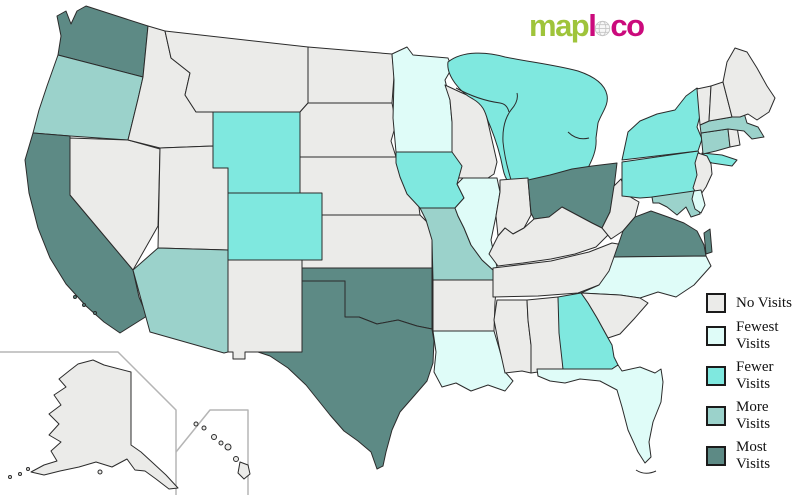 The image size is (800, 495). What do you see at coordinates (104, 424) in the screenshot?
I see `state-ak` at bounding box center [104, 424].